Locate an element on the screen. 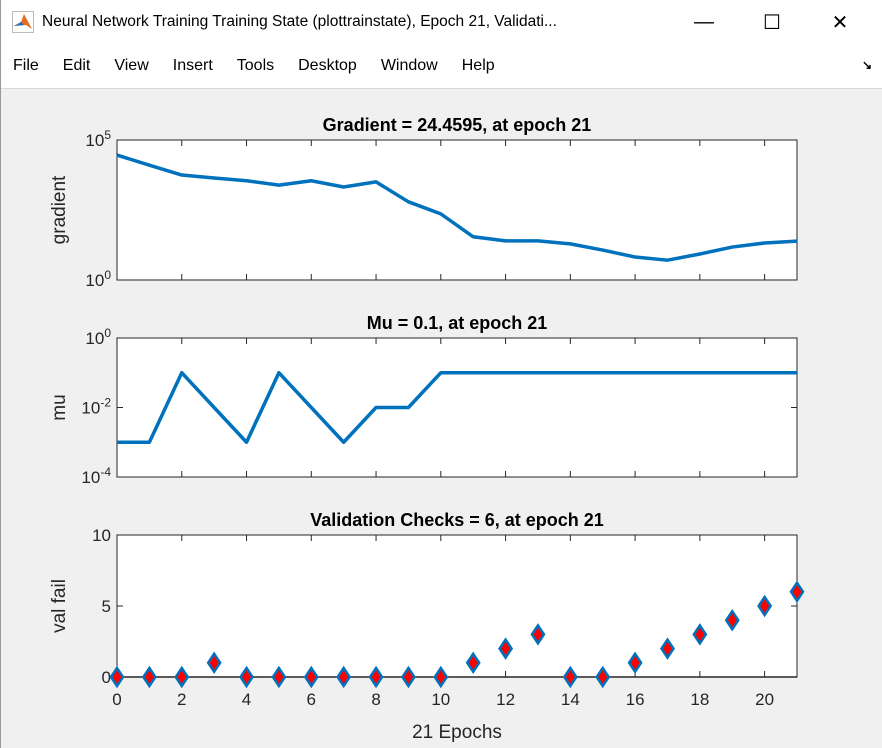 This screenshot has height=748, width=882. menu-tools: Tools is located at coordinates (255, 65).